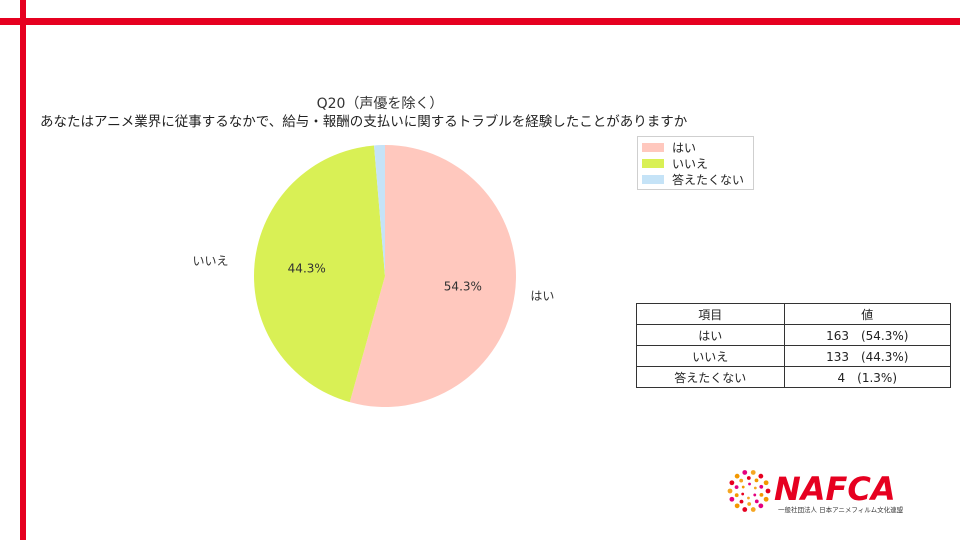 This screenshot has height=540, width=960. What do you see at coordinates (379, 210) in the screenshot?
I see `pie-slice-no-answer` at bounding box center [379, 210].